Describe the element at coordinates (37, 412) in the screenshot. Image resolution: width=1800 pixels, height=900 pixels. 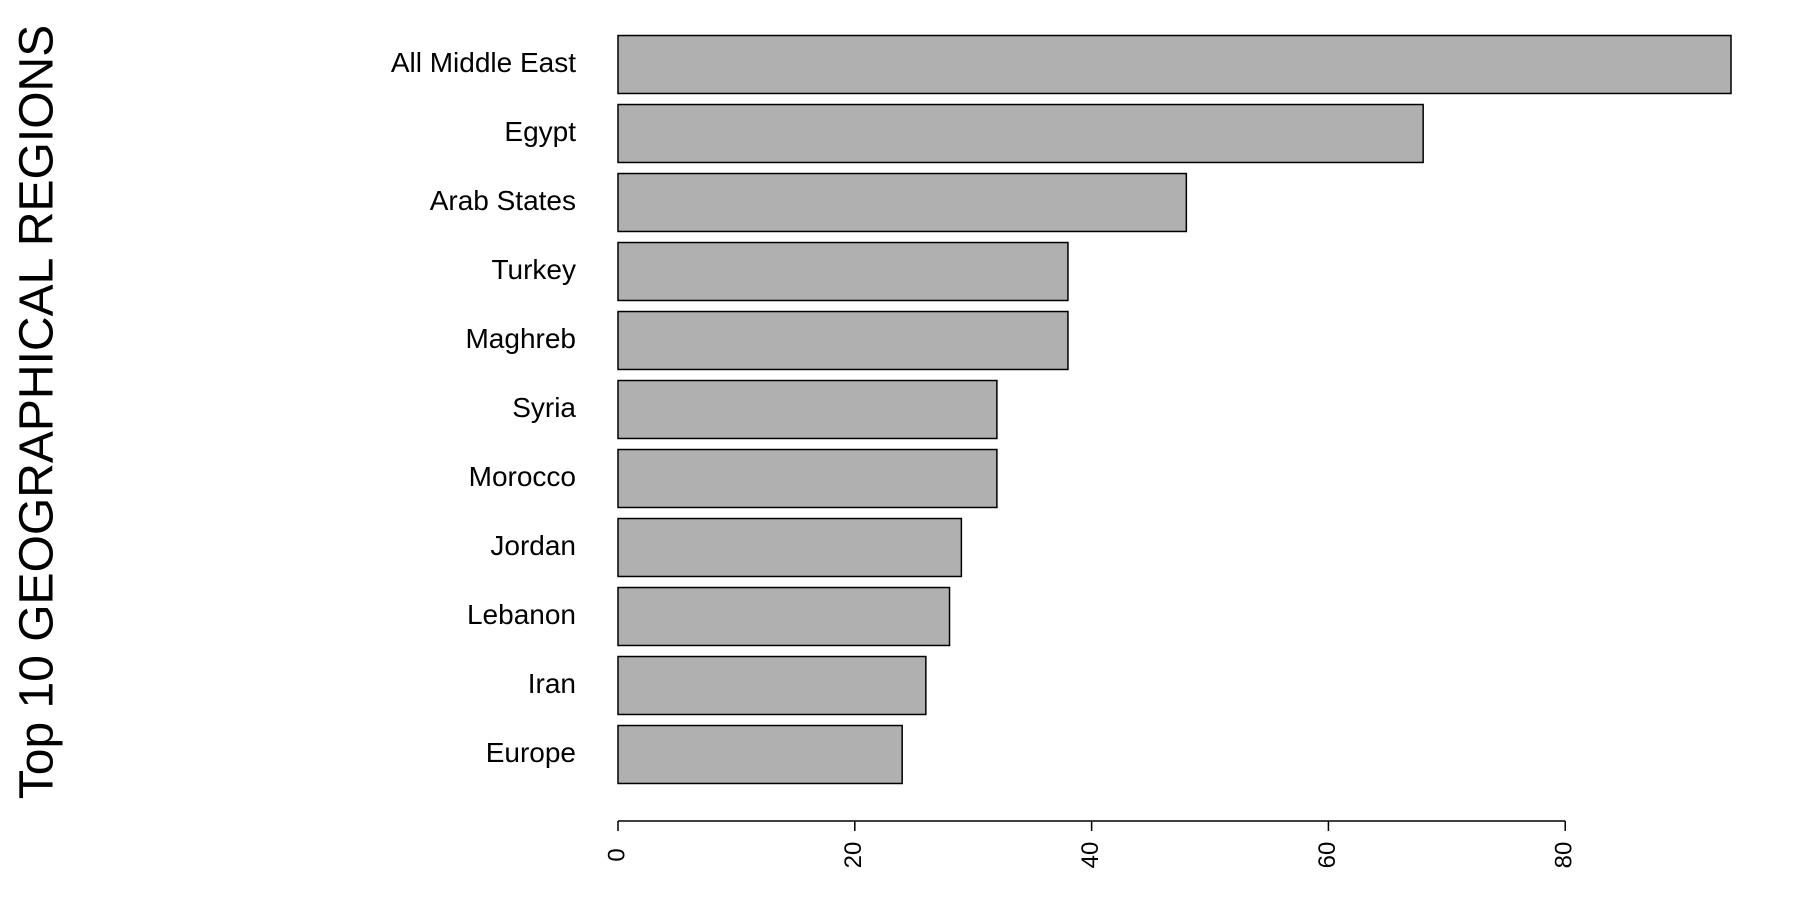
I see `y-axis-title: Top 10 GEOGRAPHICAL REGIONS` at that location.